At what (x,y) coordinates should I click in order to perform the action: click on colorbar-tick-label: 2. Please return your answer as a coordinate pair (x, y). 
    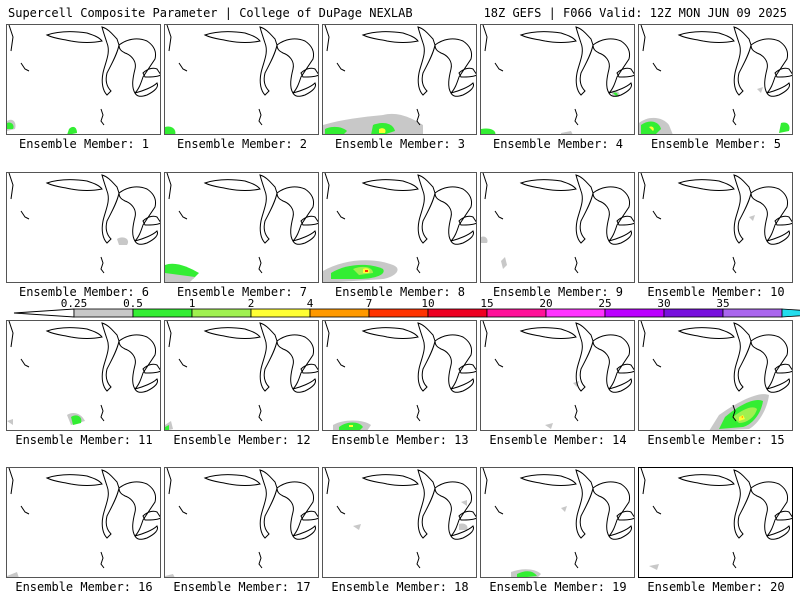
    Looking at the image, I should click on (251, 303).